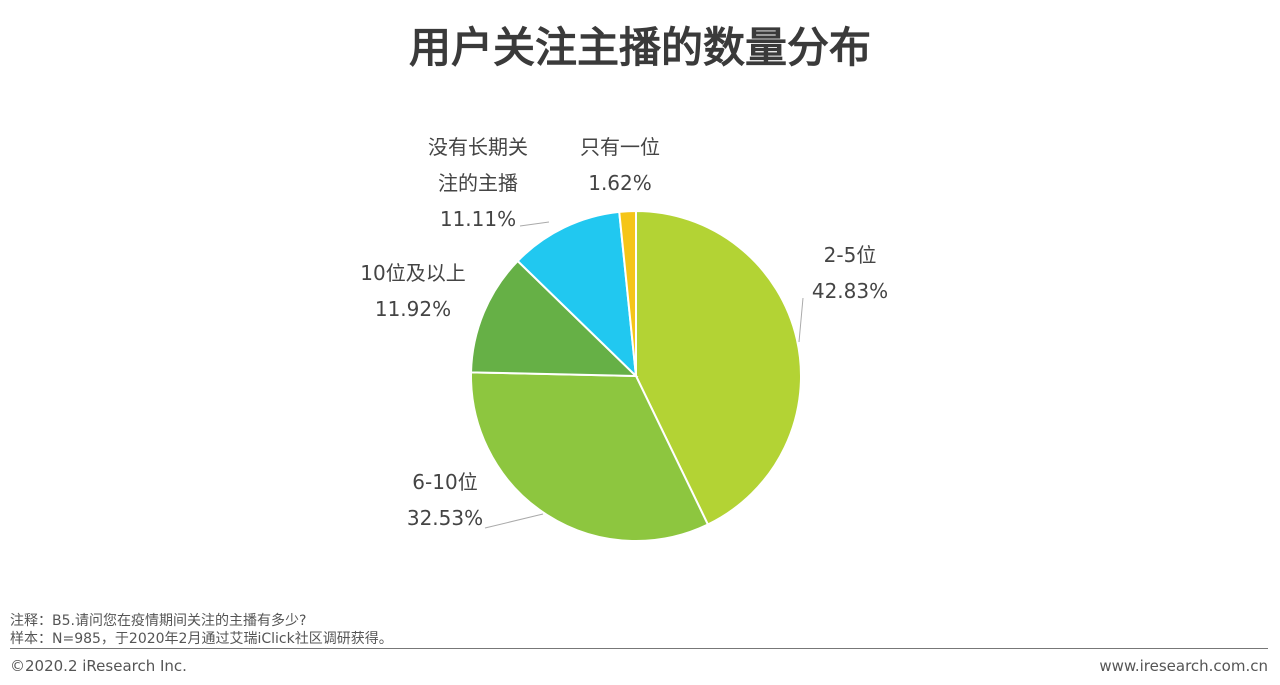  Describe the element at coordinates (445, 518) in the screenshot. I see `value-label: 32.53%` at that location.